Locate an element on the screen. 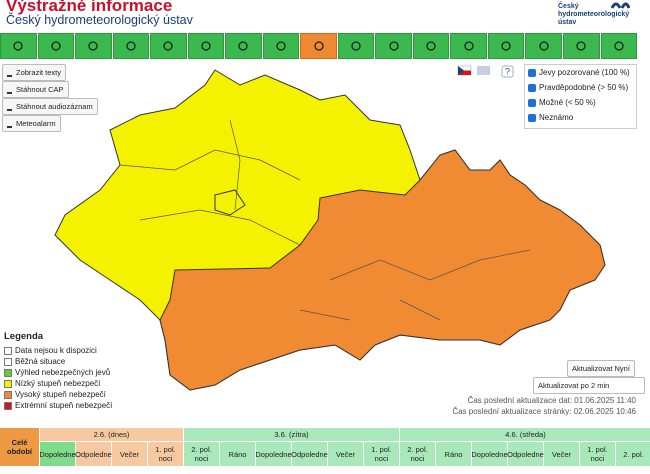 Image resolution: width=650 pixels, height=474 pixels. toolbar is located at coordinates (319, 46).